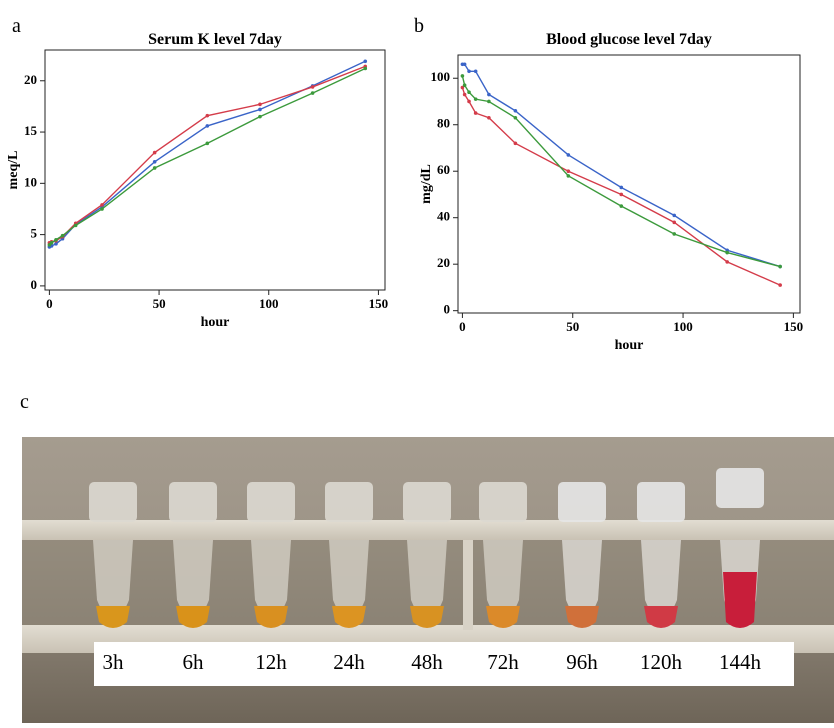 This screenshot has width=834, height=728. What do you see at coordinates (428, 530) in the screenshot?
I see `rack-top` at bounding box center [428, 530].